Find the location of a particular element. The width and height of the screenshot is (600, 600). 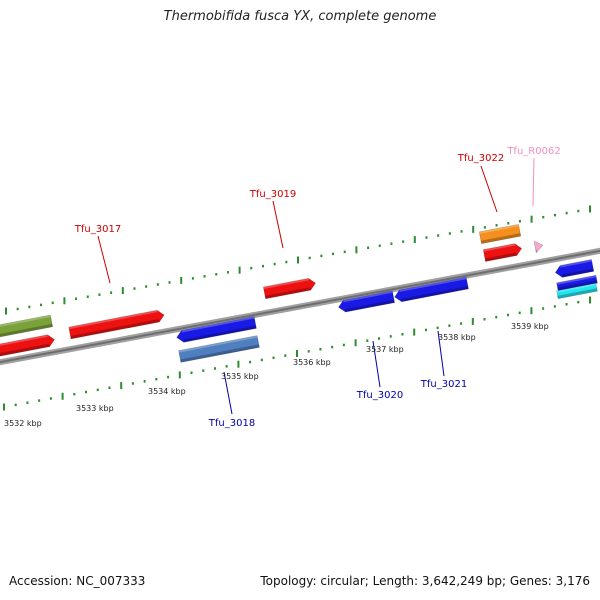

accession-text: Accession: NC_007333 is located at coordinates (77, 581).